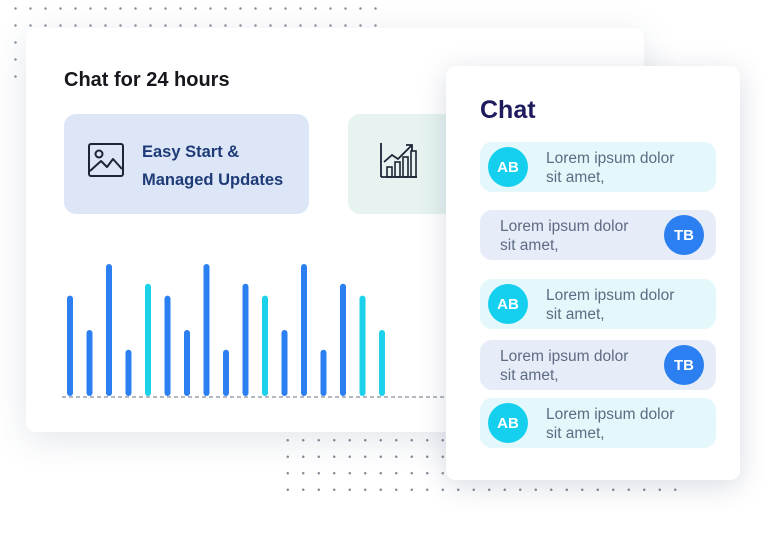  What do you see at coordinates (191, 152) in the screenshot?
I see `feature-label-line-1: Easy Start &` at bounding box center [191, 152].